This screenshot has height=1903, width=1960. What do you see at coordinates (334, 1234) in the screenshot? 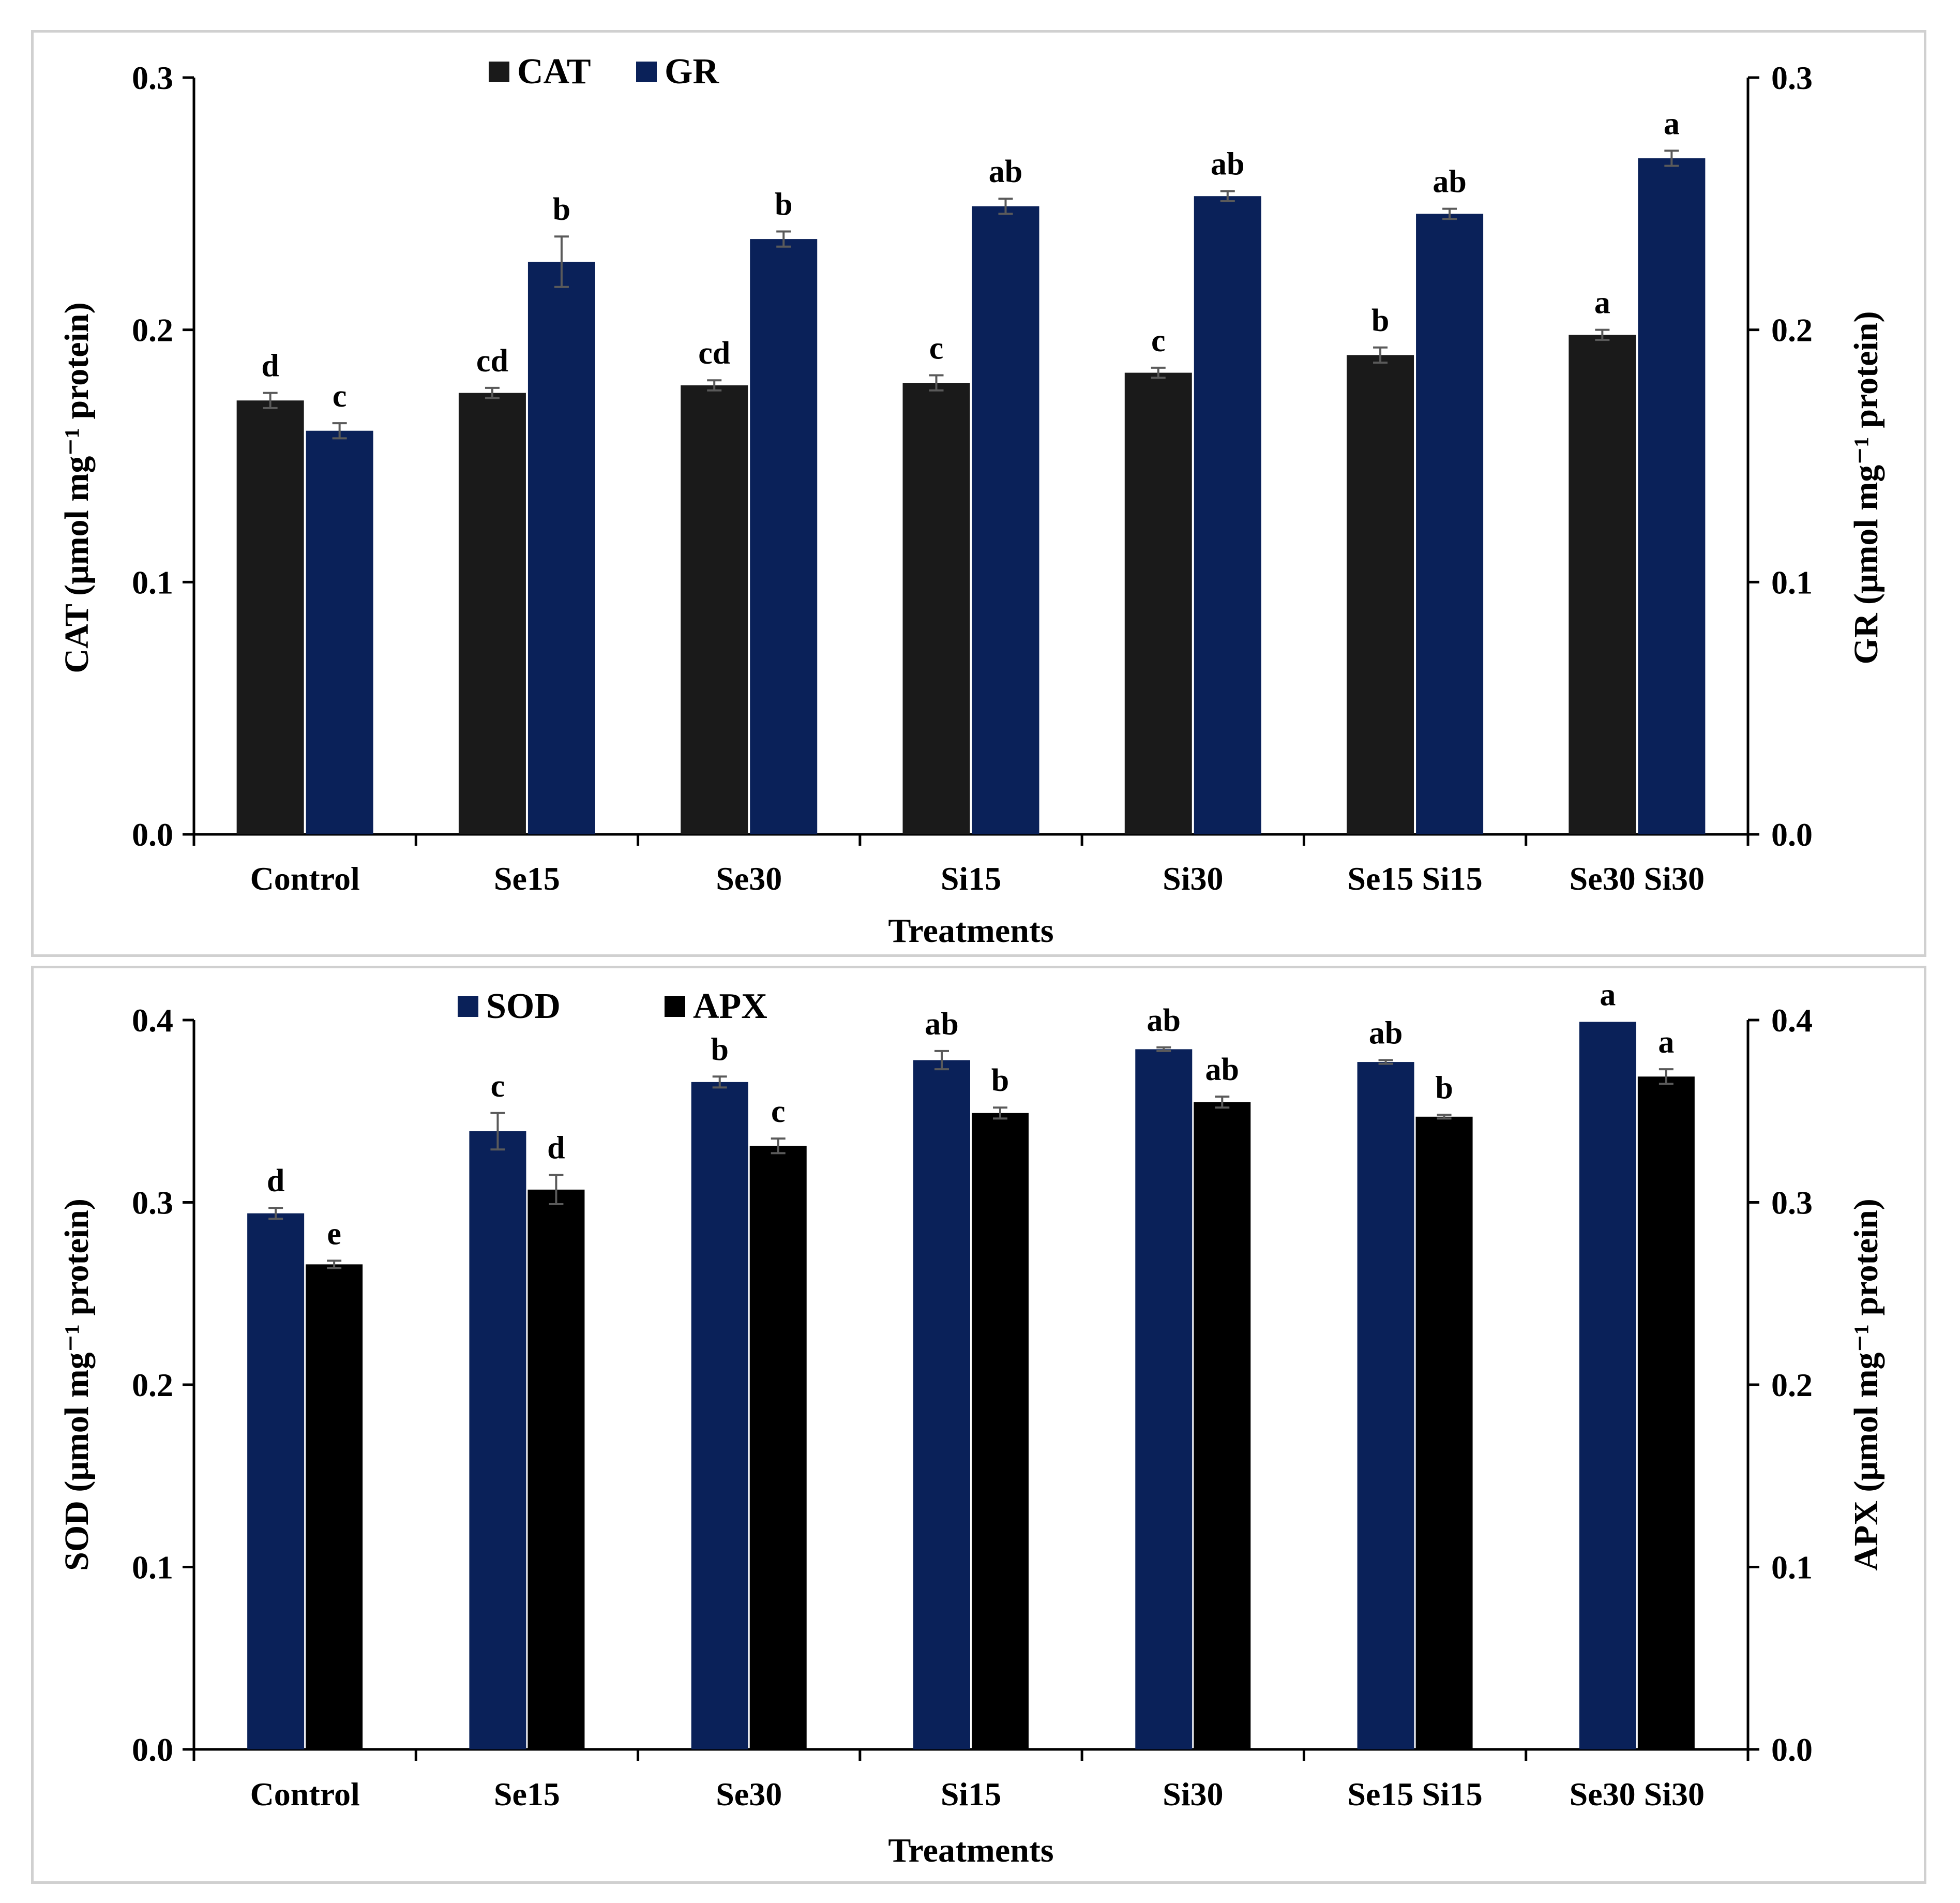
I see `significance-letter: e` at bounding box center [334, 1234].